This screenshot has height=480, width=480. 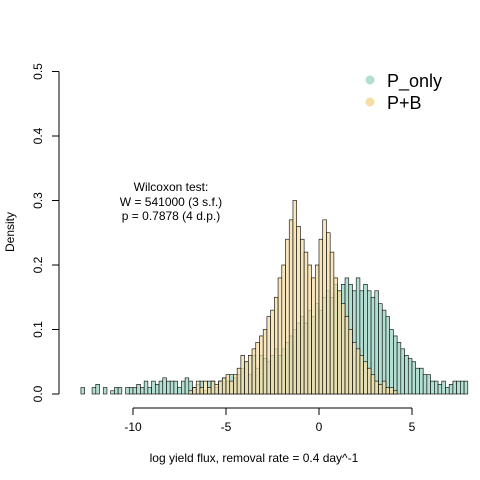 I want to click on legend-label-p-plus-b: P+B, so click(x=404, y=103).